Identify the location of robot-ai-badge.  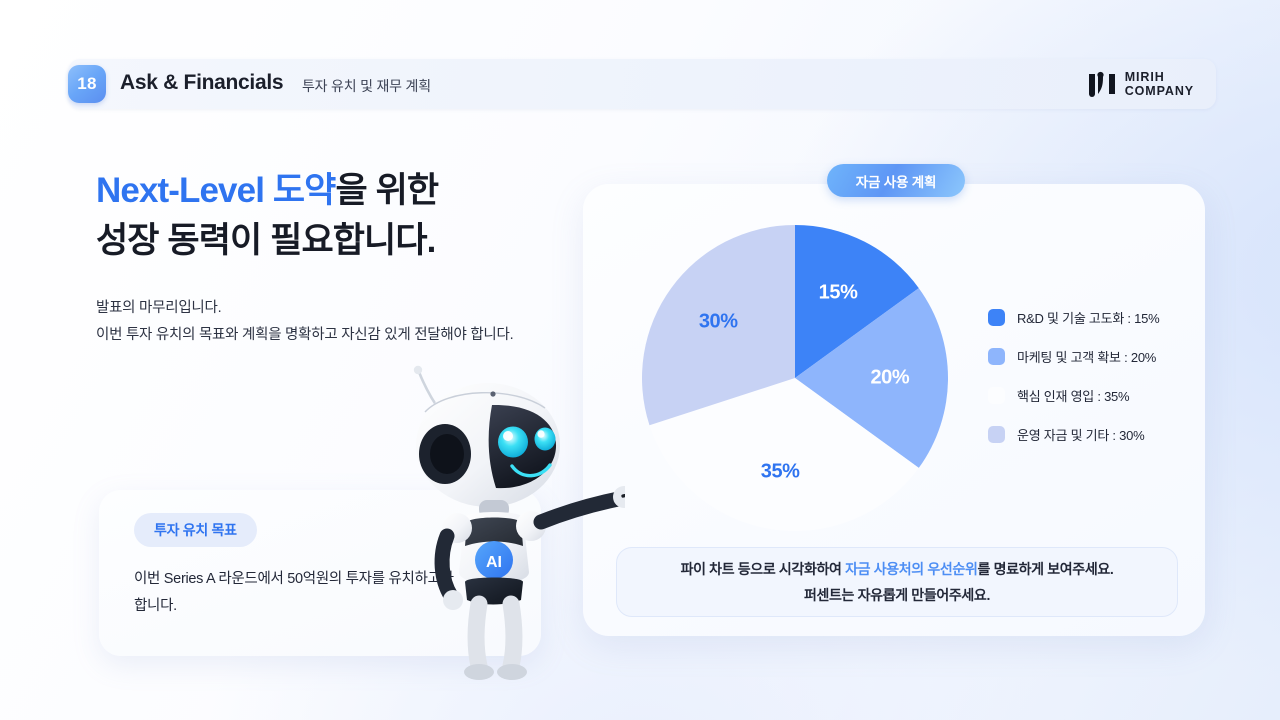
(494, 560).